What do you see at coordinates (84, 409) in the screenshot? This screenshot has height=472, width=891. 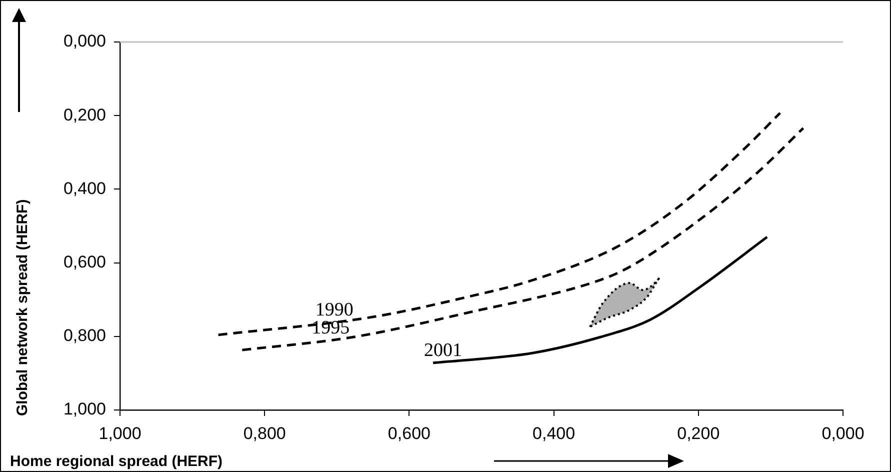 I see `y-tick-label: 1,000` at bounding box center [84, 409].